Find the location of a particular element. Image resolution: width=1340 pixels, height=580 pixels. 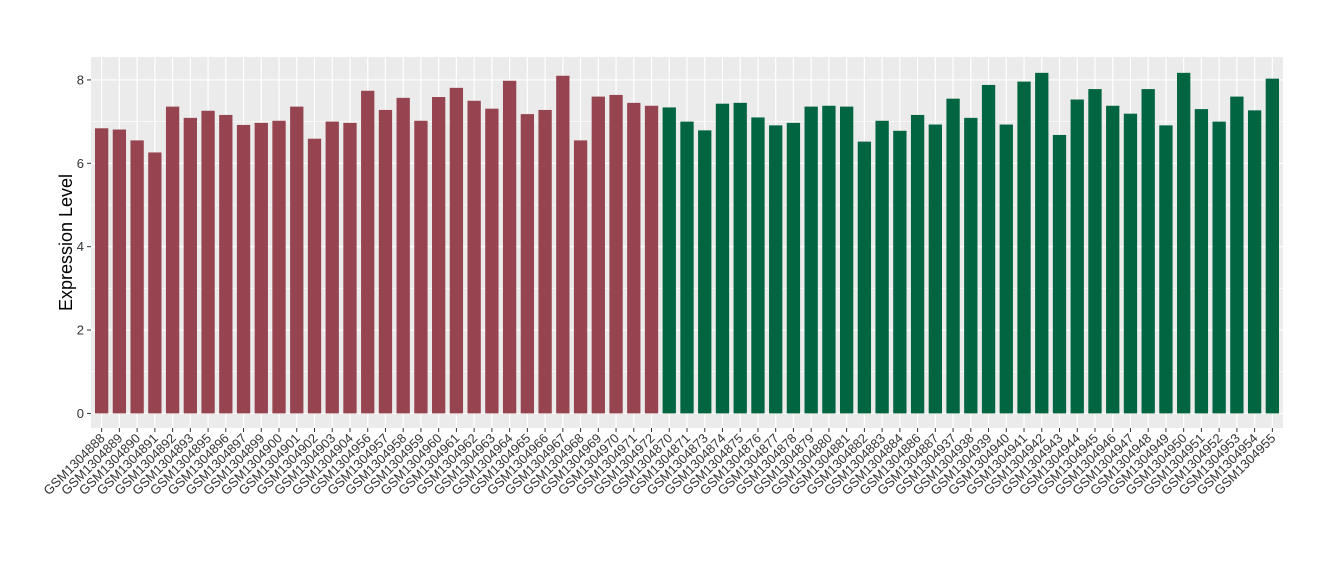

y-tick-label: 4 is located at coordinates (80, 246).